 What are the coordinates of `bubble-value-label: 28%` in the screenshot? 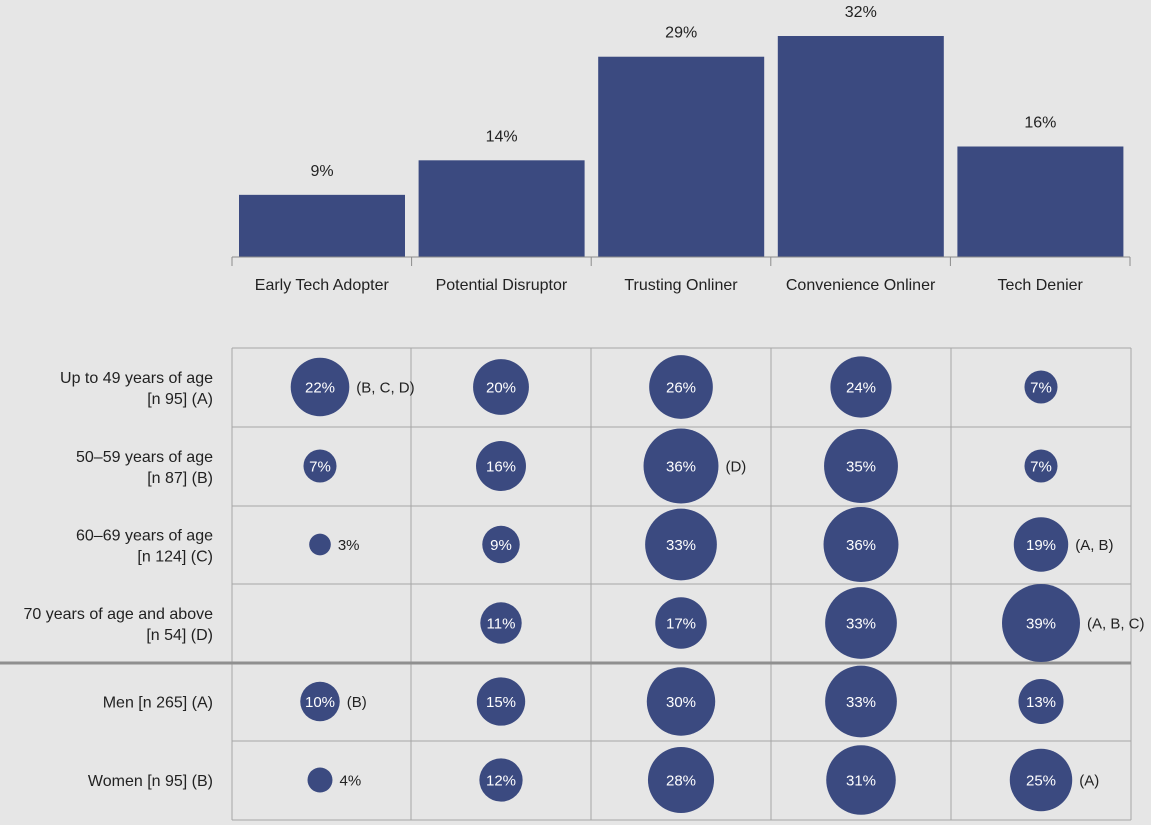 It's located at (681, 781).